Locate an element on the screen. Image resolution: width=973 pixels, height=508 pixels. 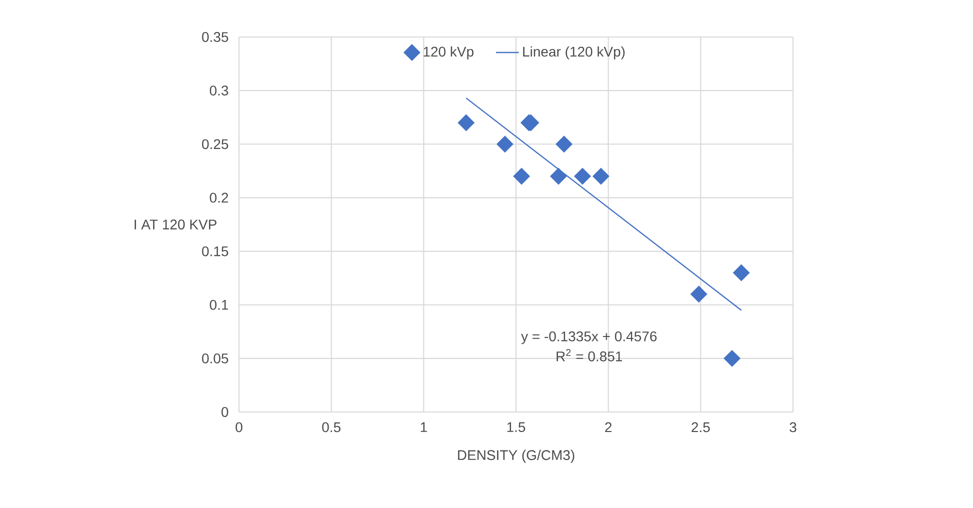
y-tick-label: 0.1 is located at coordinates (219, 305).